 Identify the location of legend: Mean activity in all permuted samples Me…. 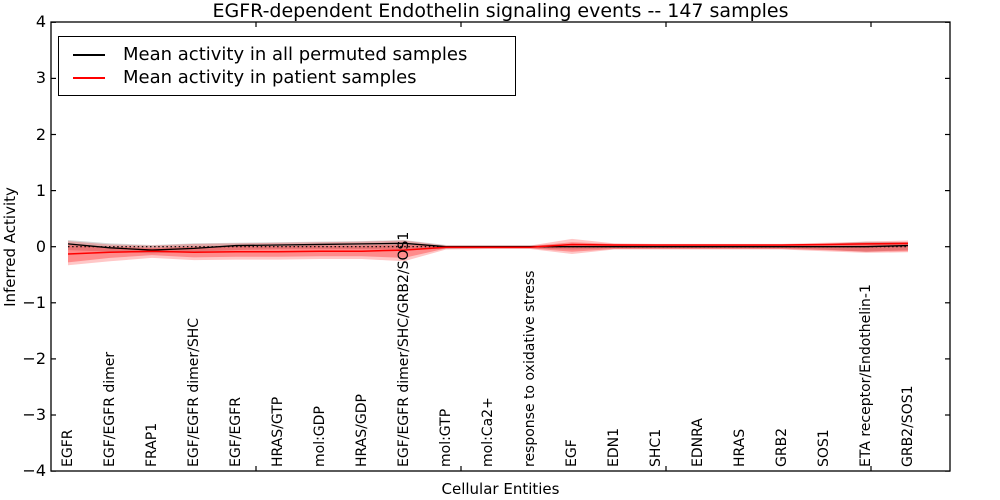
(287, 66).